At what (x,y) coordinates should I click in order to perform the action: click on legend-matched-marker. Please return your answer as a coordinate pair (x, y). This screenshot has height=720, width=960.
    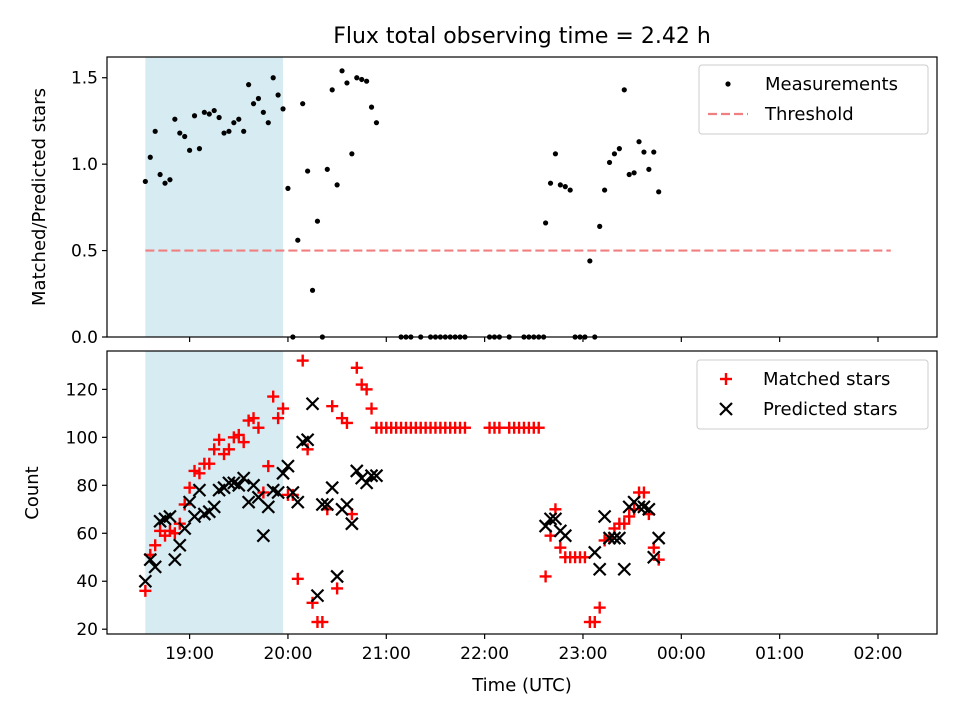
    Looking at the image, I should click on (726, 379).